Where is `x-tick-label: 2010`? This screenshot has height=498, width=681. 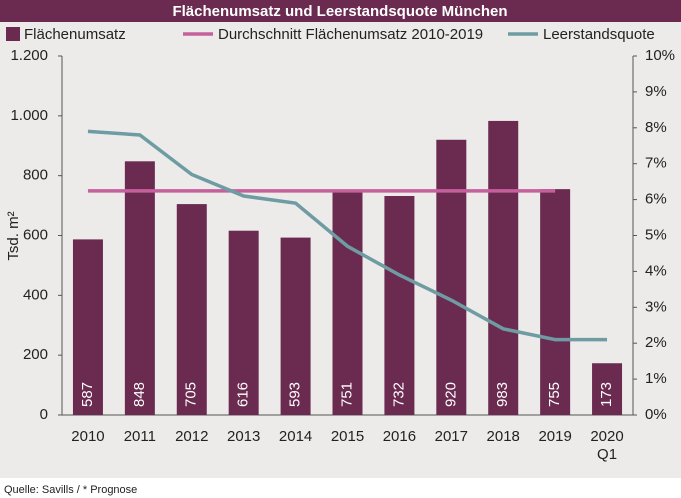 x-tick-label: 2010 is located at coordinates (87, 436).